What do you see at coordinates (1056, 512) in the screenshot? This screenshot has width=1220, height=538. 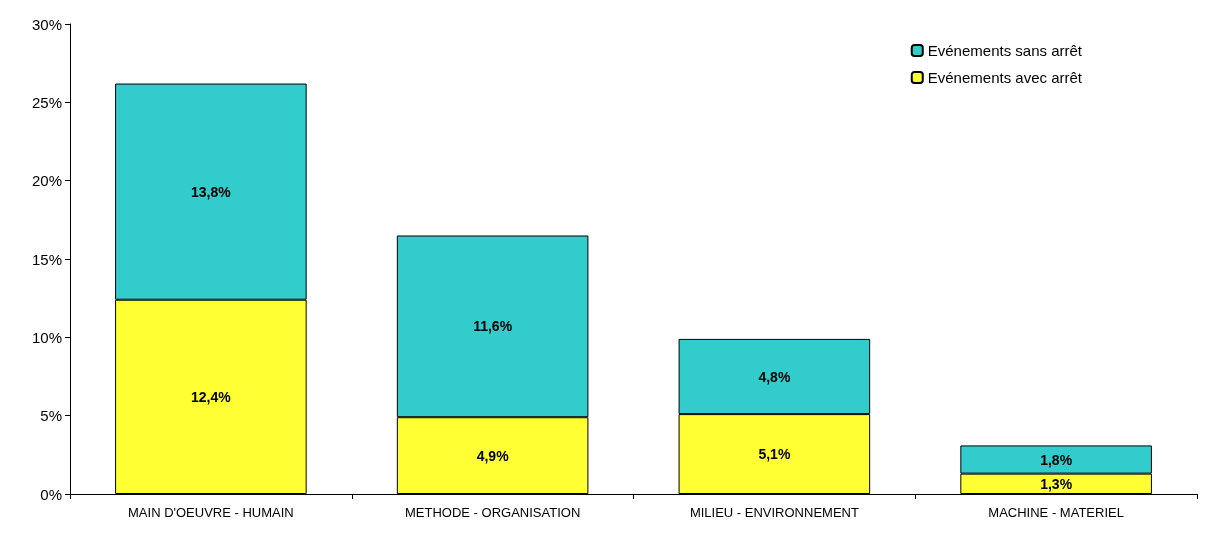 I see `x-tick-label: MACHINE - MATERIEL` at bounding box center [1056, 512].